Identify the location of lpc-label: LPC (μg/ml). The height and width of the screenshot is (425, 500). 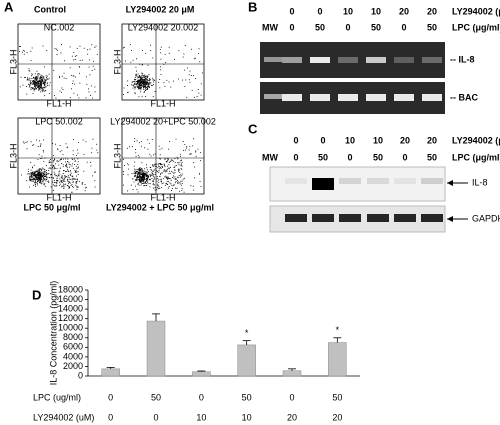
(476, 27).